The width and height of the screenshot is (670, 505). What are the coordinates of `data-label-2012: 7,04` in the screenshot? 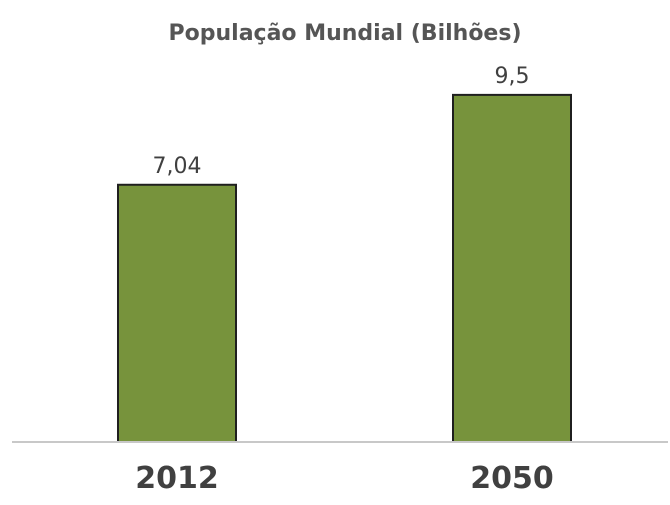 It's located at (177, 166).